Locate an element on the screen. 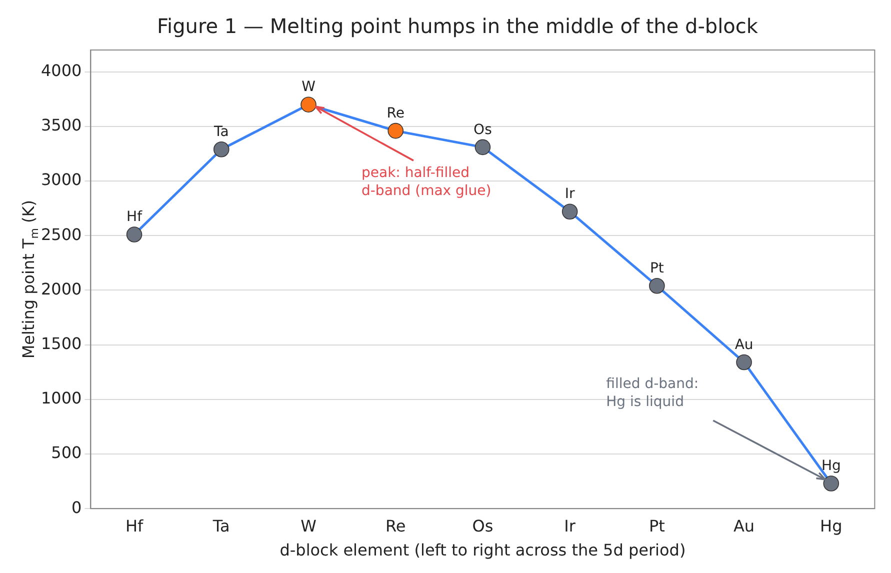  x-tick-label: Hf is located at coordinates (134, 526).